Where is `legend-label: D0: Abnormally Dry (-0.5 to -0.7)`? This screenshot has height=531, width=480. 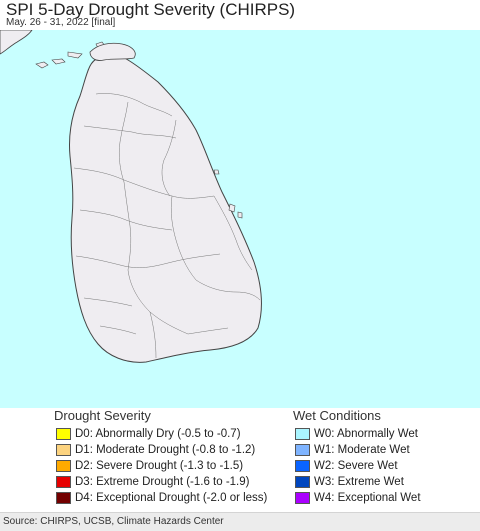
legend-label: D0: Abnormally Dry (-0.5 to -0.7) is located at coordinates (158, 434).